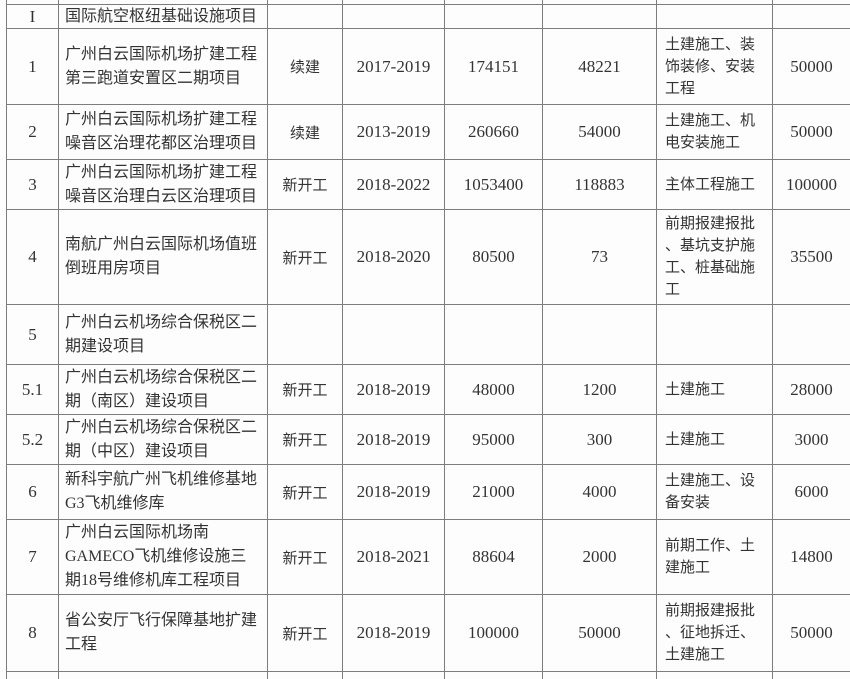  What do you see at coordinates (33, 390) in the screenshot?
I see `cell-no: 5.1` at bounding box center [33, 390].